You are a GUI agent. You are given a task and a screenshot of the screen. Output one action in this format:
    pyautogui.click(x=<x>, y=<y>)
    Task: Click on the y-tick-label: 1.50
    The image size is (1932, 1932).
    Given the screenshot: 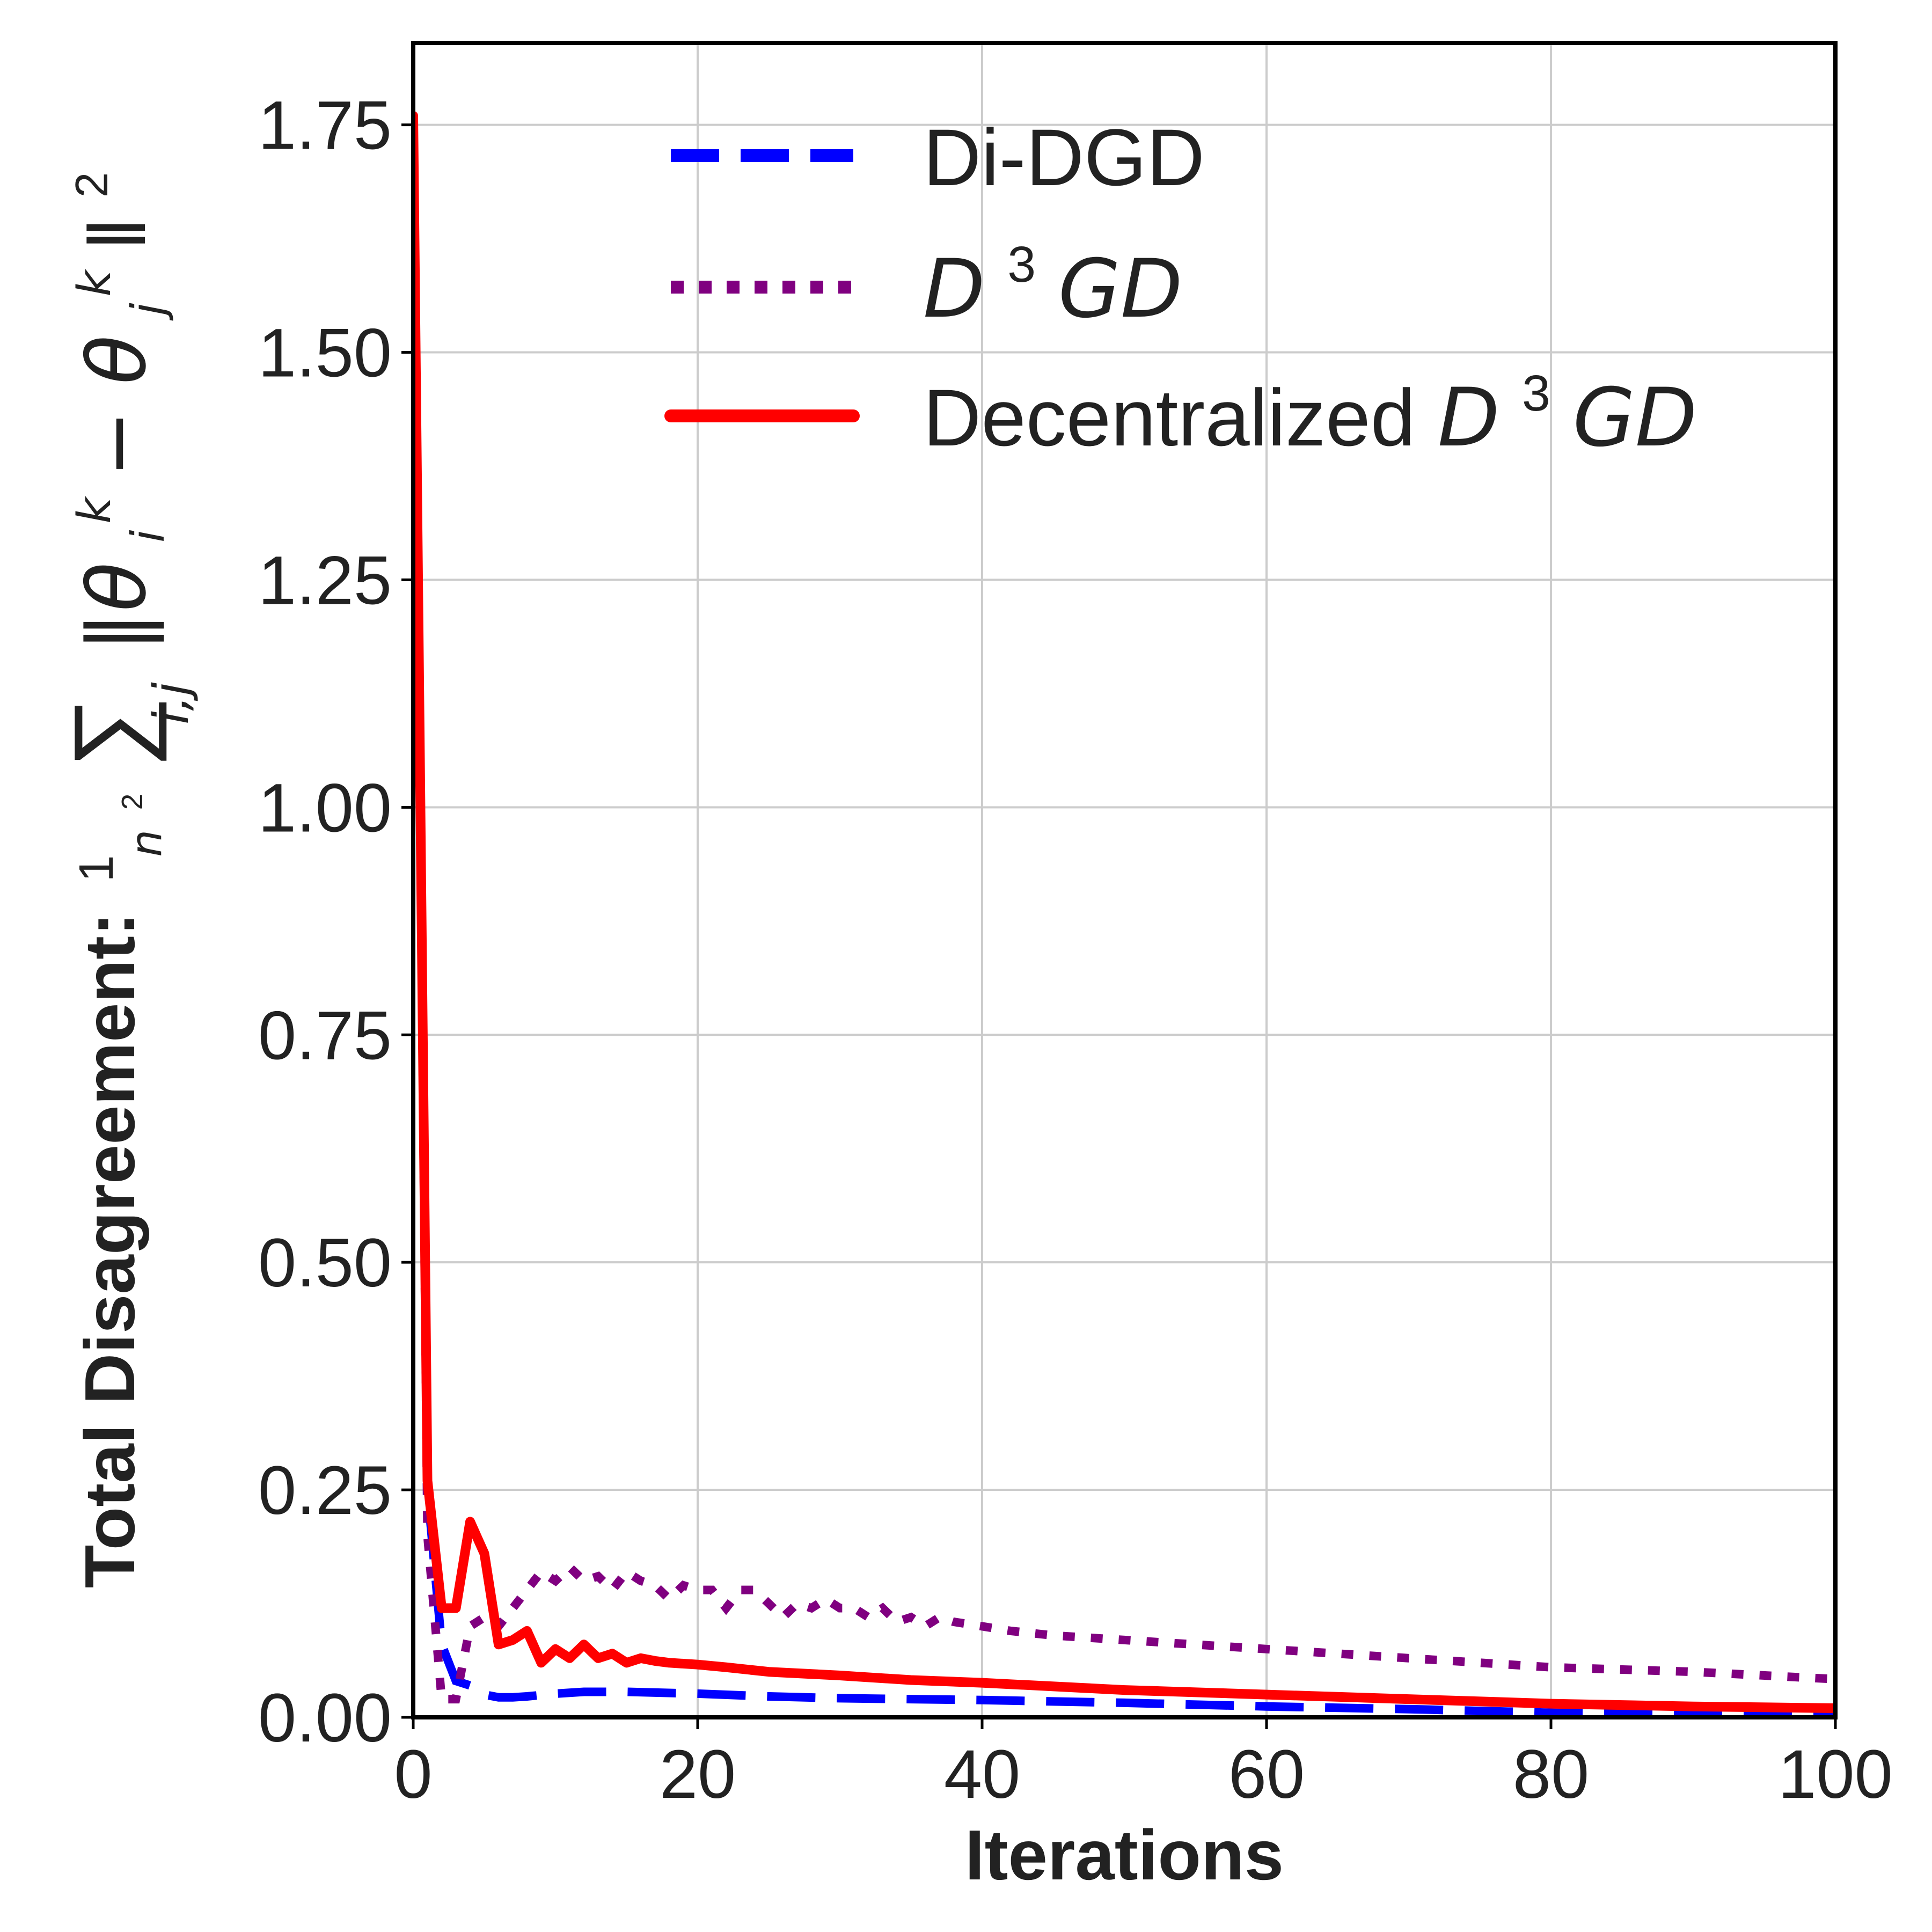 What is the action you would take?
    pyautogui.click(x=325, y=353)
    